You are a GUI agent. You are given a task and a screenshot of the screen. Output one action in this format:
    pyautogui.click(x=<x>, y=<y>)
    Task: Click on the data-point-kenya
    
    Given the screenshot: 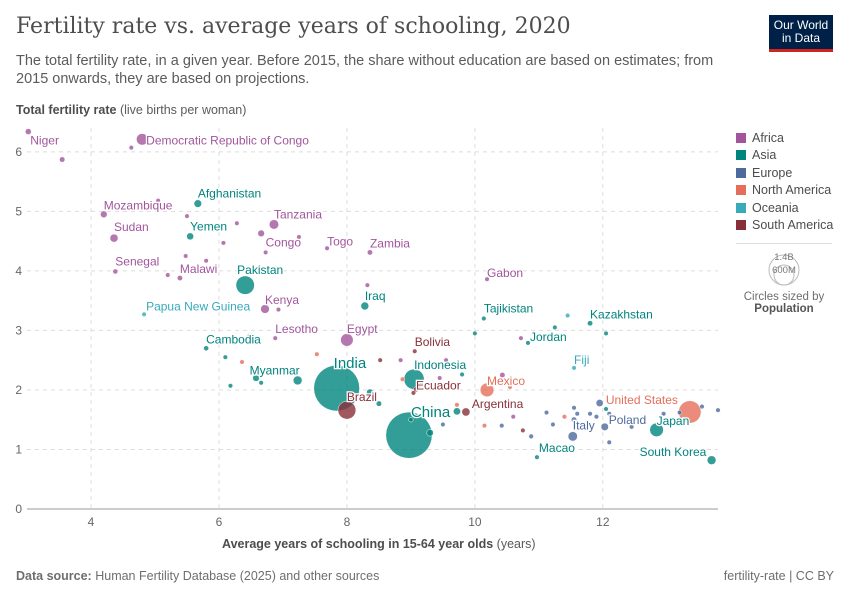 What is the action you would take?
    pyautogui.click(x=265, y=309)
    